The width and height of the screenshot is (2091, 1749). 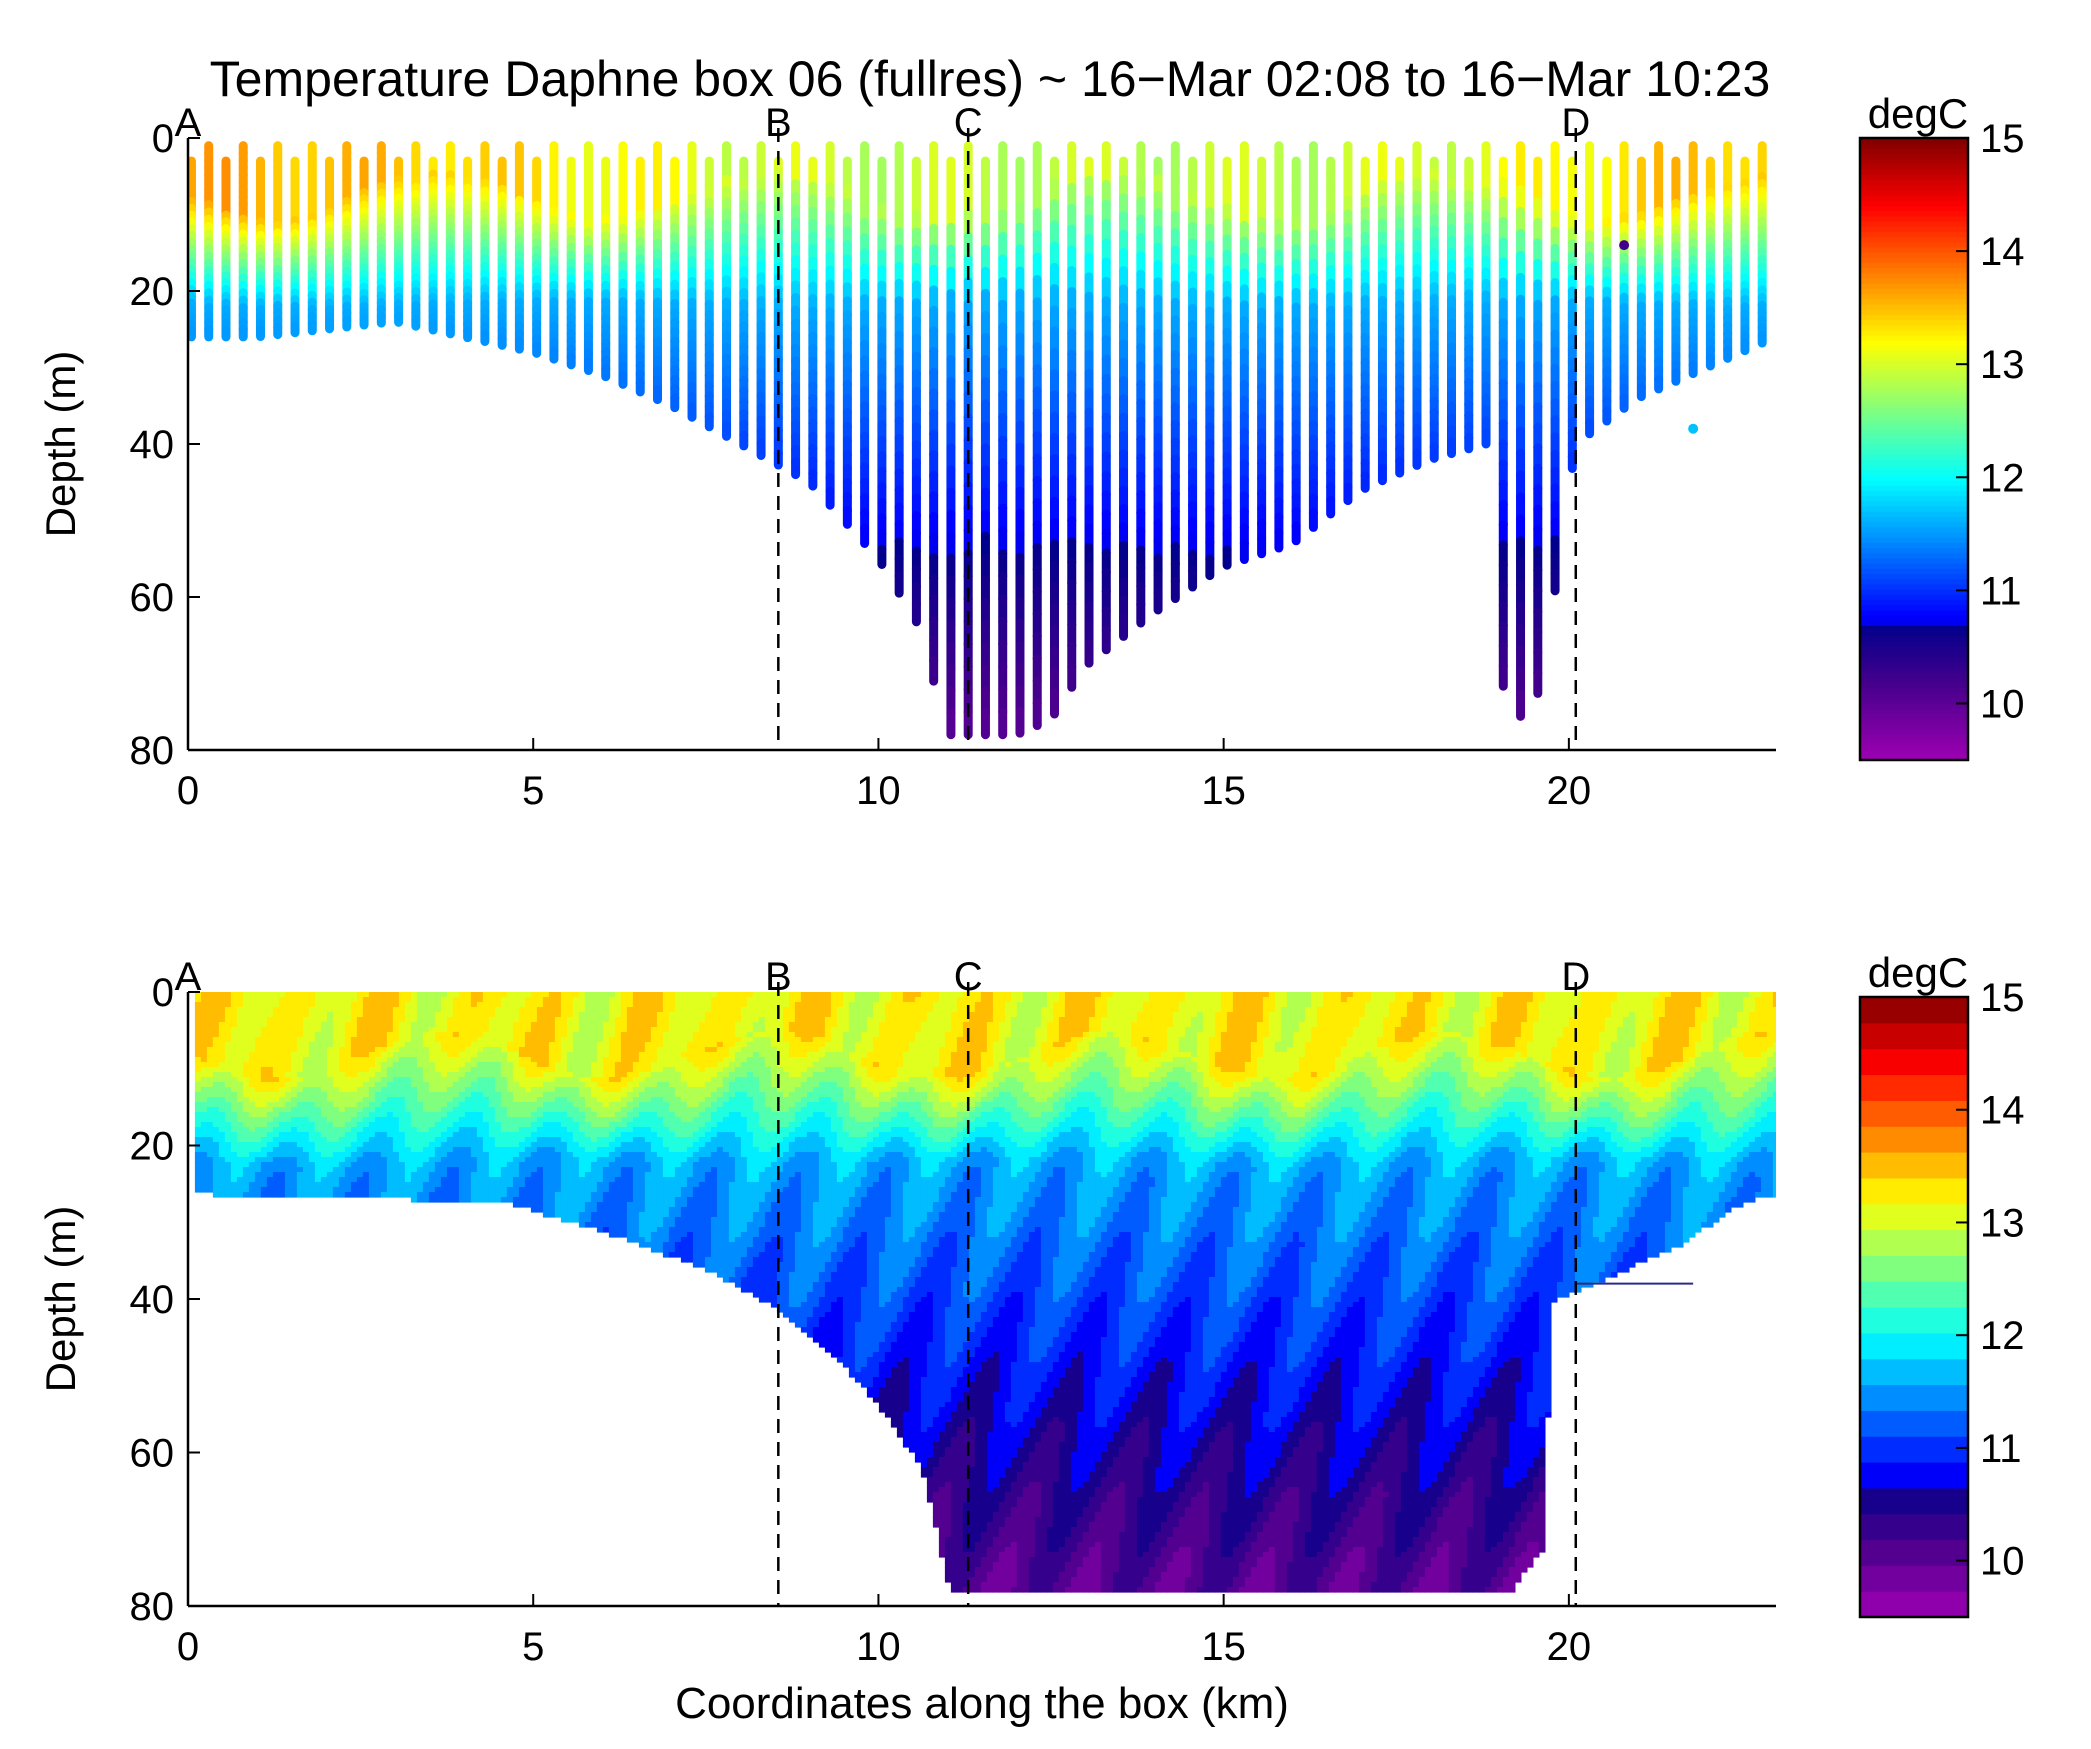 What do you see at coordinates (152, 1454) in the screenshot?
I see `y-tick-label: 60` at bounding box center [152, 1454].